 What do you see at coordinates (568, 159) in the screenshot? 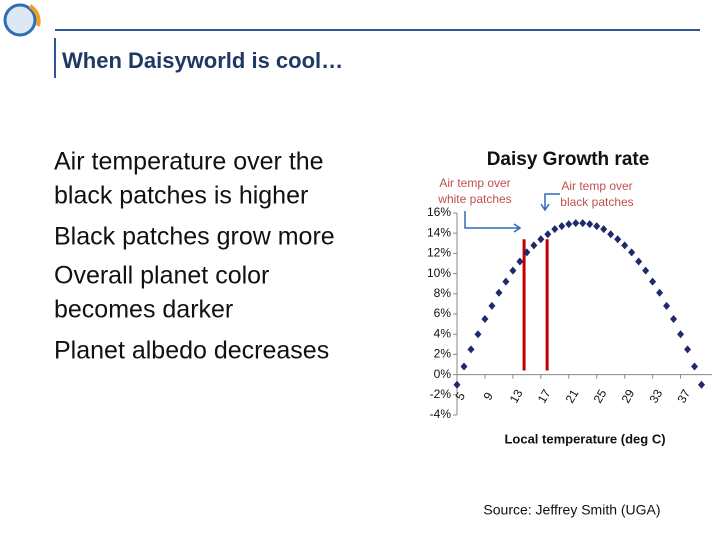
I see `chart-title: Daisy Growth rate` at bounding box center [568, 159].